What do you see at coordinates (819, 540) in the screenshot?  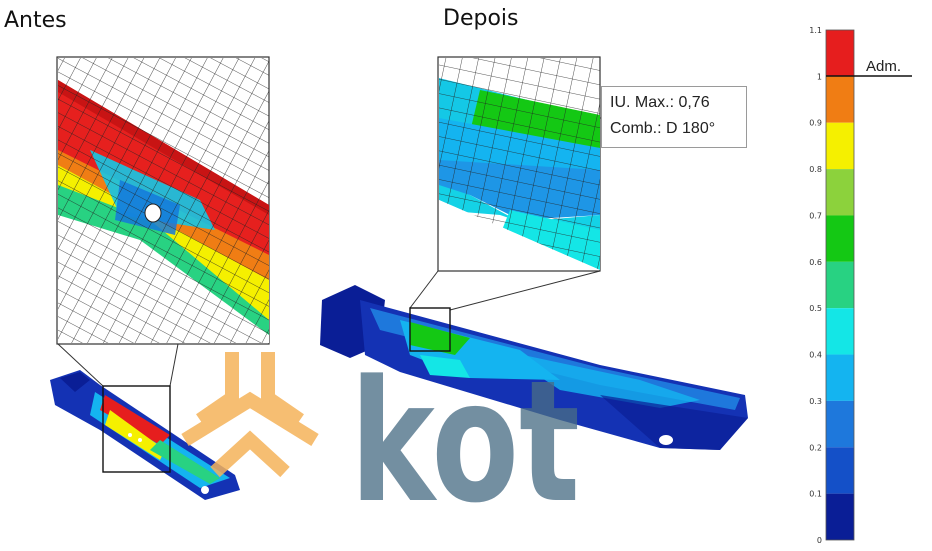 I see `colorbar-tick-label: 0` at bounding box center [819, 540].